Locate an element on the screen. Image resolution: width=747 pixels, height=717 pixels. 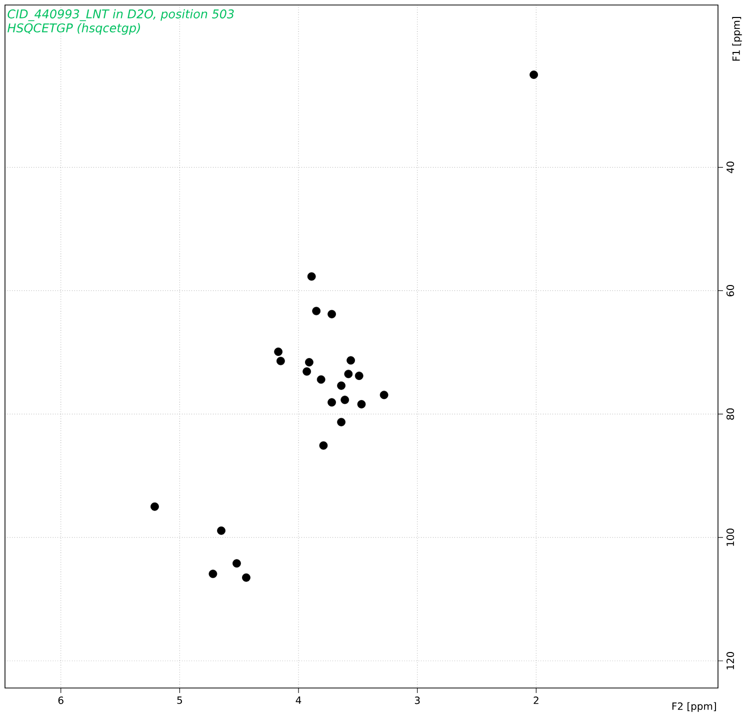
y-tick-label: 100 is located at coordinates (730, 537).